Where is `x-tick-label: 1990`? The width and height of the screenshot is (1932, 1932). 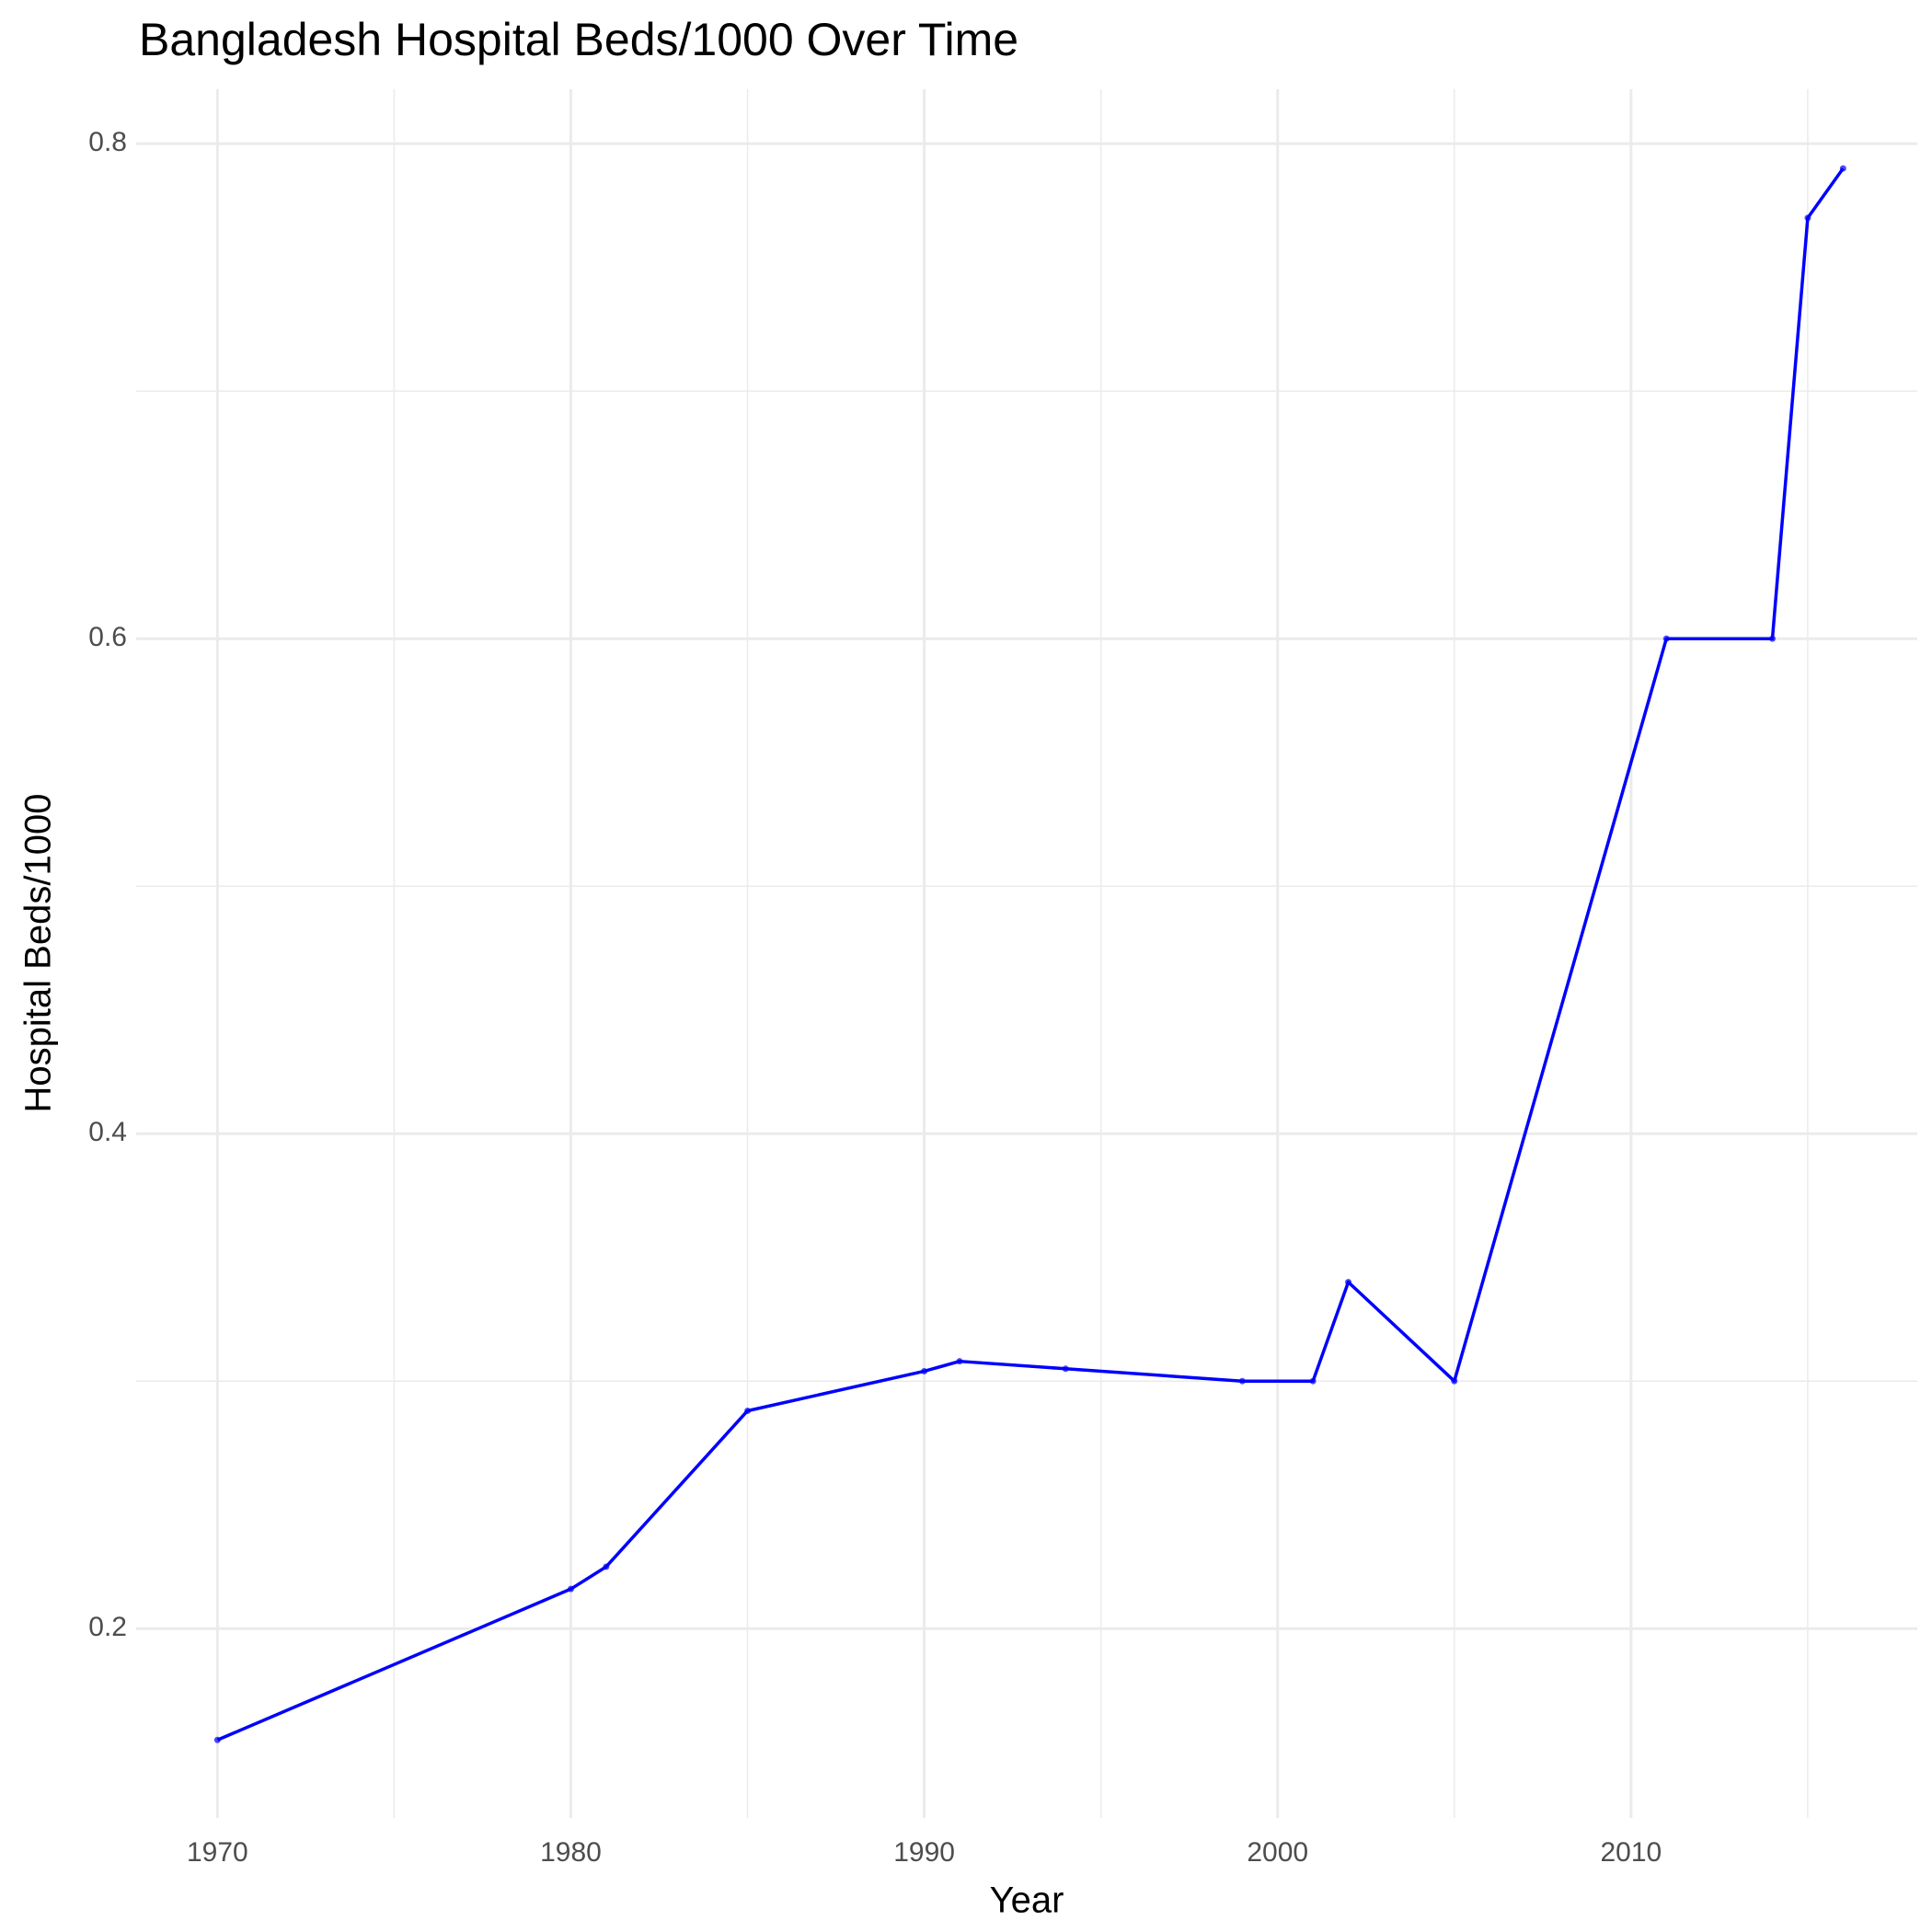
x-tick-label: 1990 is located at coordinates (924, 1852).